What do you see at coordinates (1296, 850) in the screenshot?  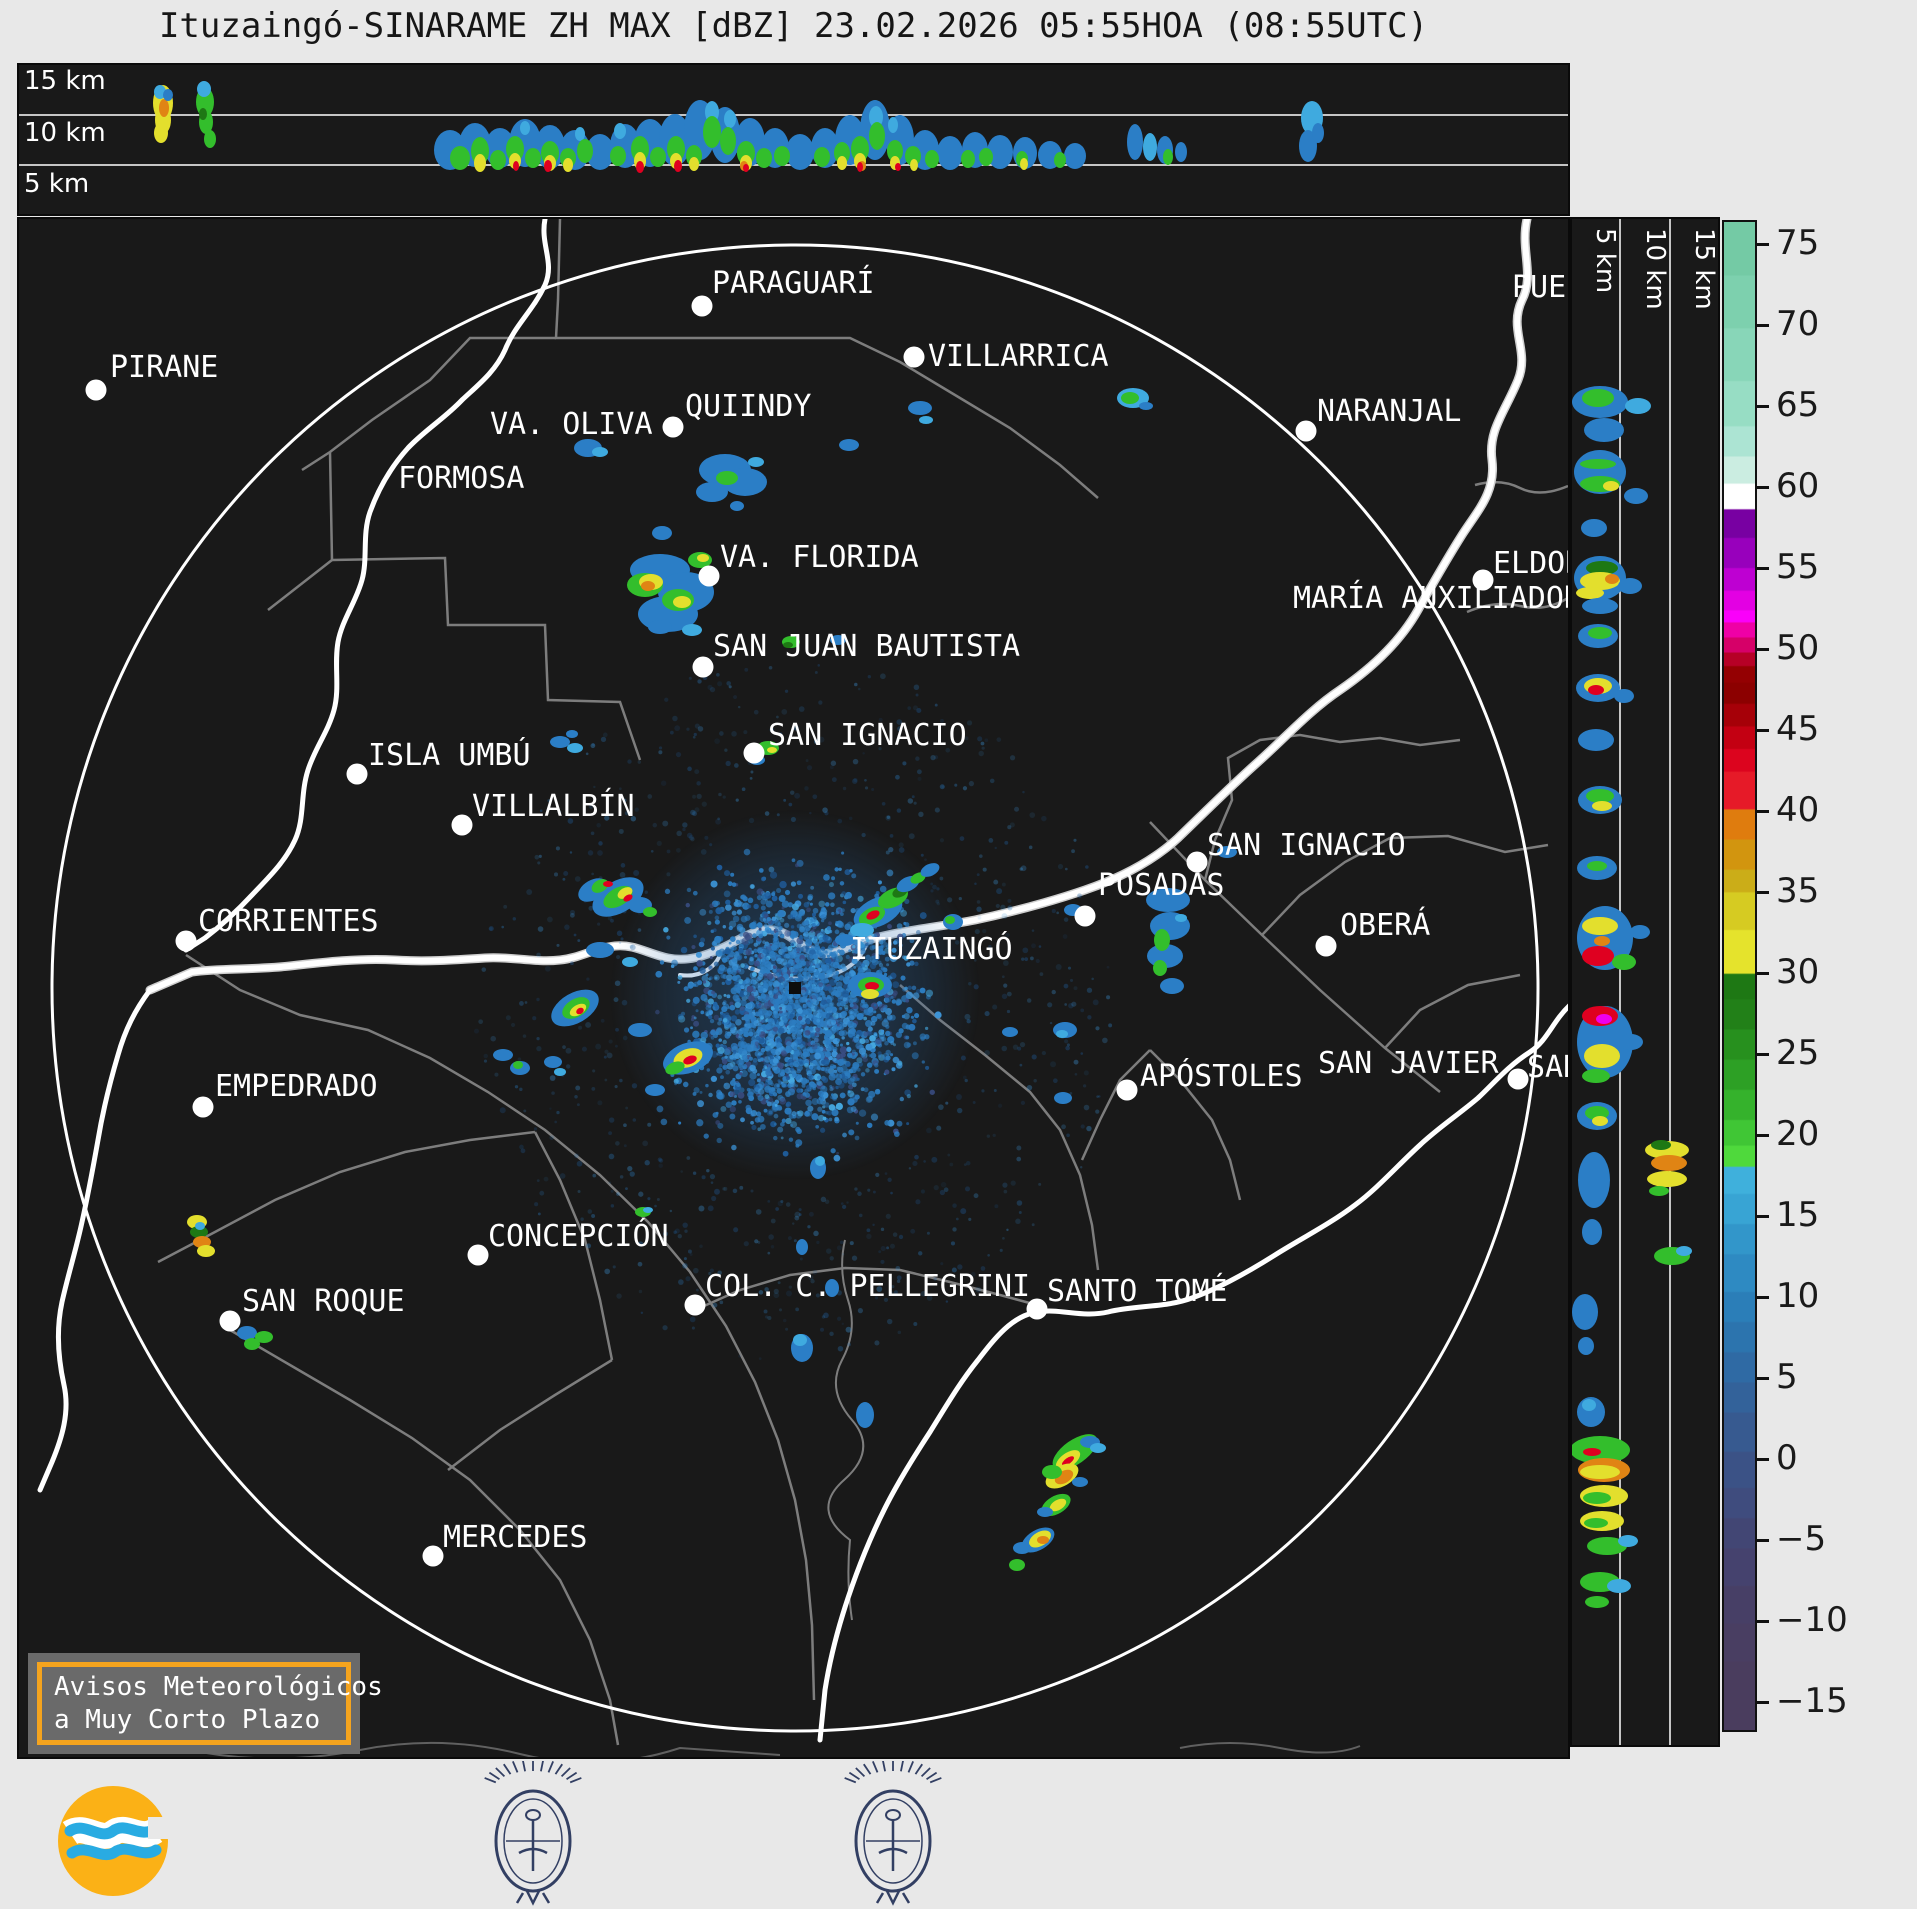 I see `city-san-ignacio: SAN IGNACIO` at bounding box center [1296, 850].